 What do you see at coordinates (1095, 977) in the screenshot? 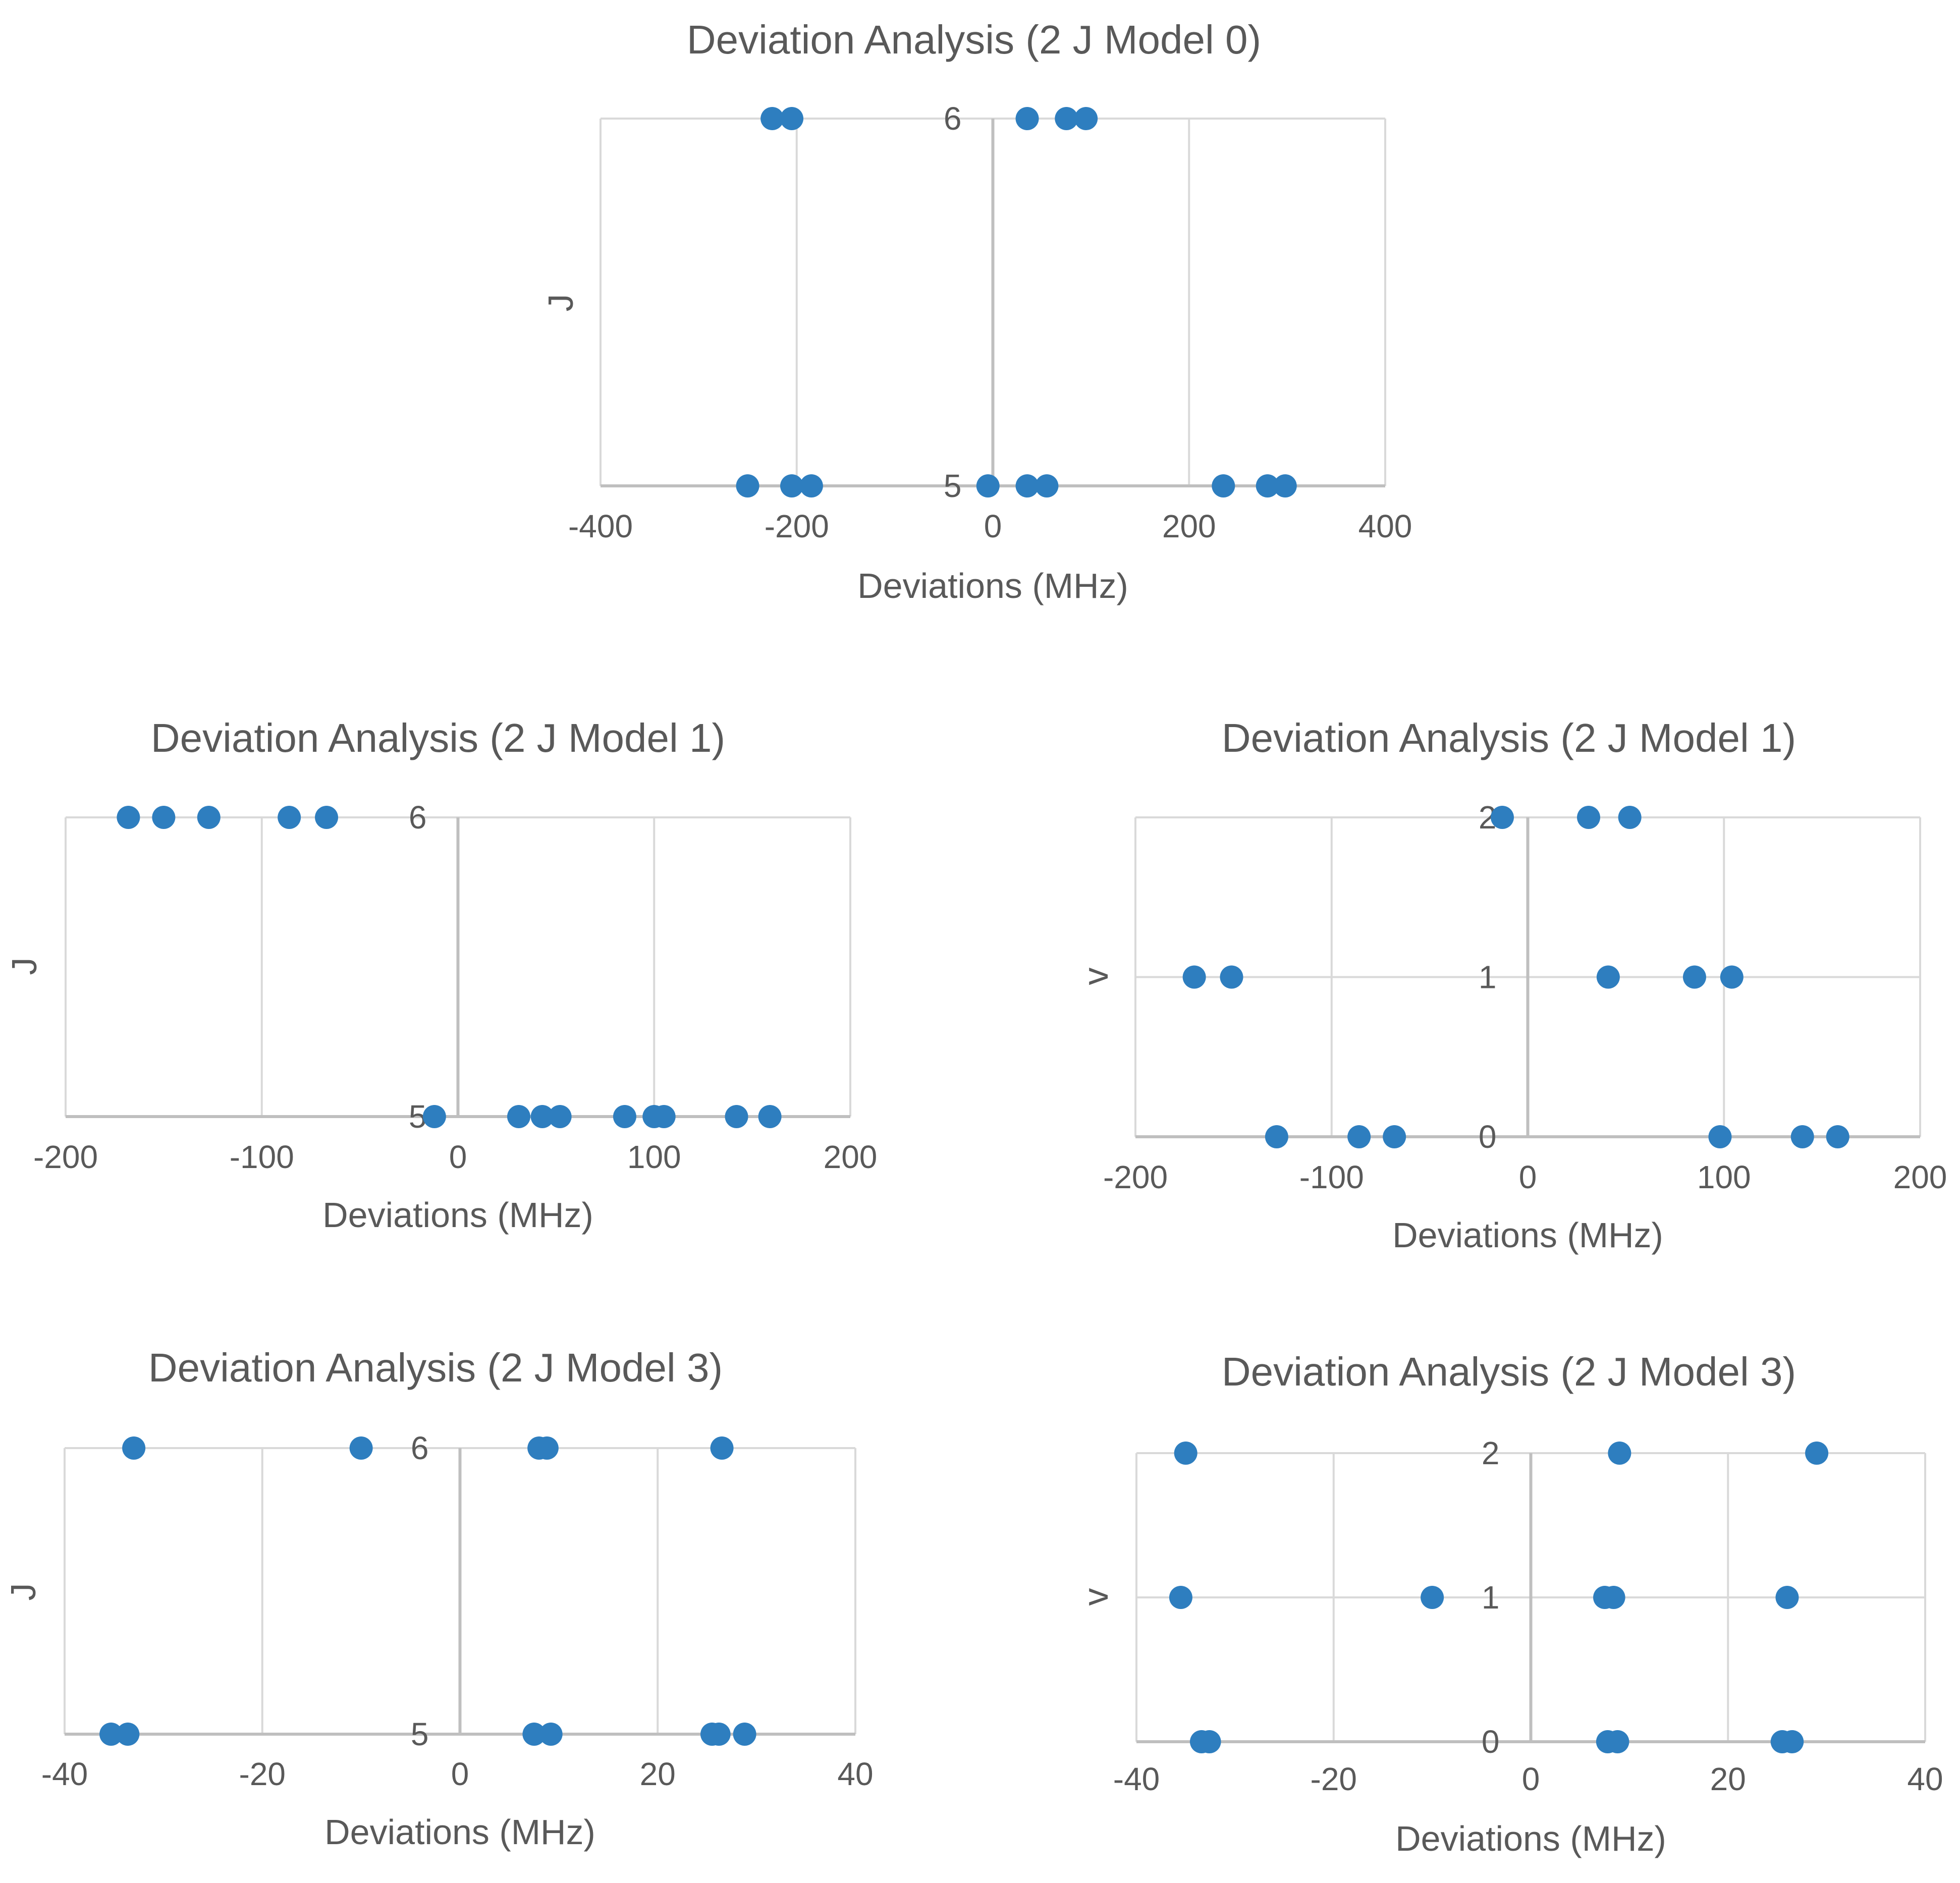
I see `y-axis-label: v` at bounding box center [1095, 977].